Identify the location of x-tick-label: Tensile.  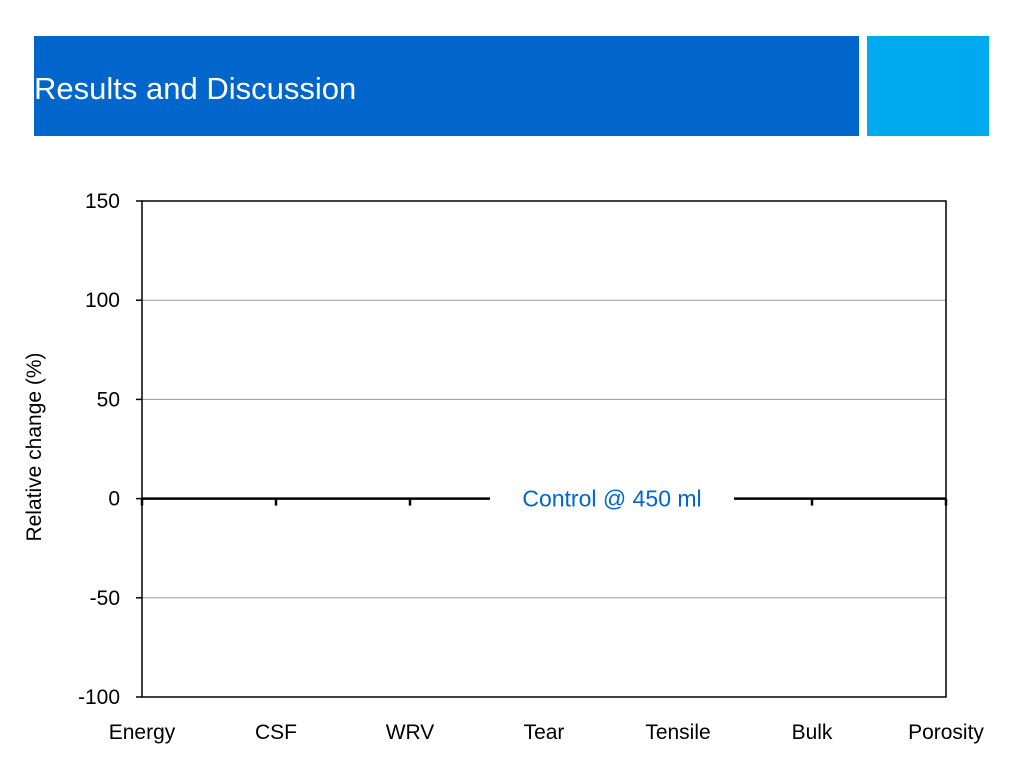
(677, 732).